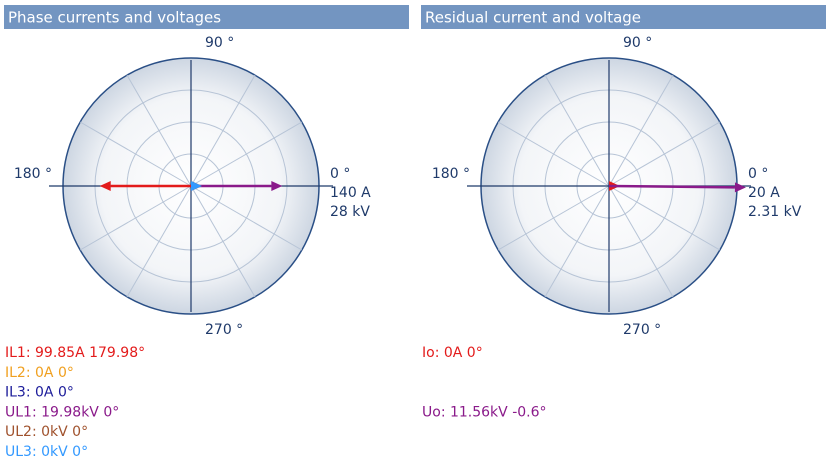 The width and height of the screenshot is (830, 465). I want to click on current-scale: 20 A, so click(764, 193).